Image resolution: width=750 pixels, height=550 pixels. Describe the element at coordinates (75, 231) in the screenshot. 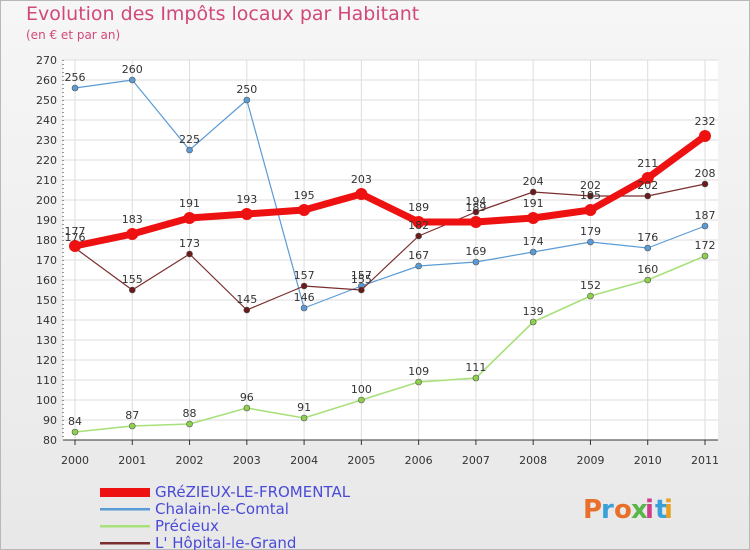

I see `data-label: 177` at that location.